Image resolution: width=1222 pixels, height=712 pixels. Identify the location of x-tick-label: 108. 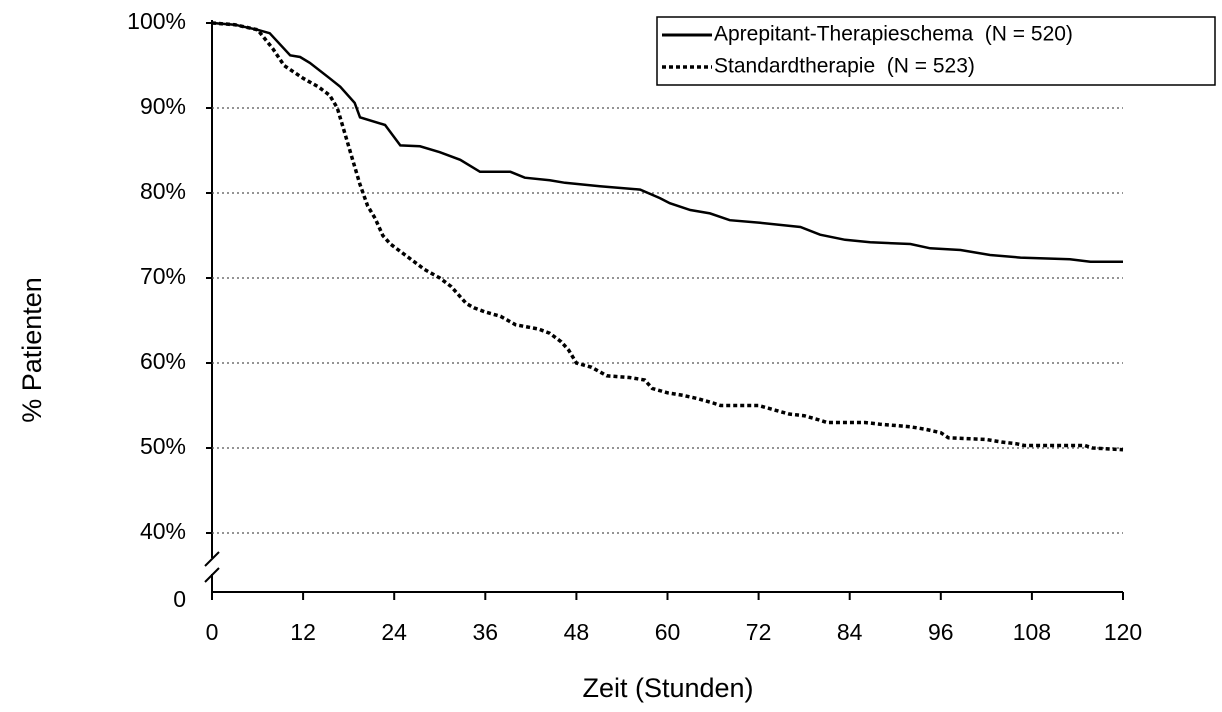
(1032, 632).